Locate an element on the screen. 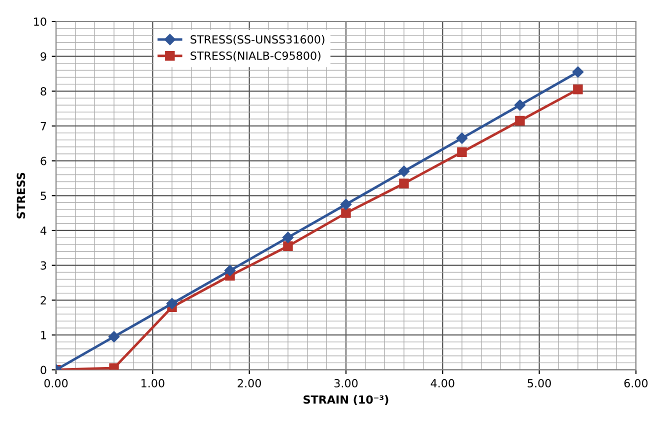 This screenshot has height=430, width=659. y-tick-label: 3 is located at coordinates (43, 265).